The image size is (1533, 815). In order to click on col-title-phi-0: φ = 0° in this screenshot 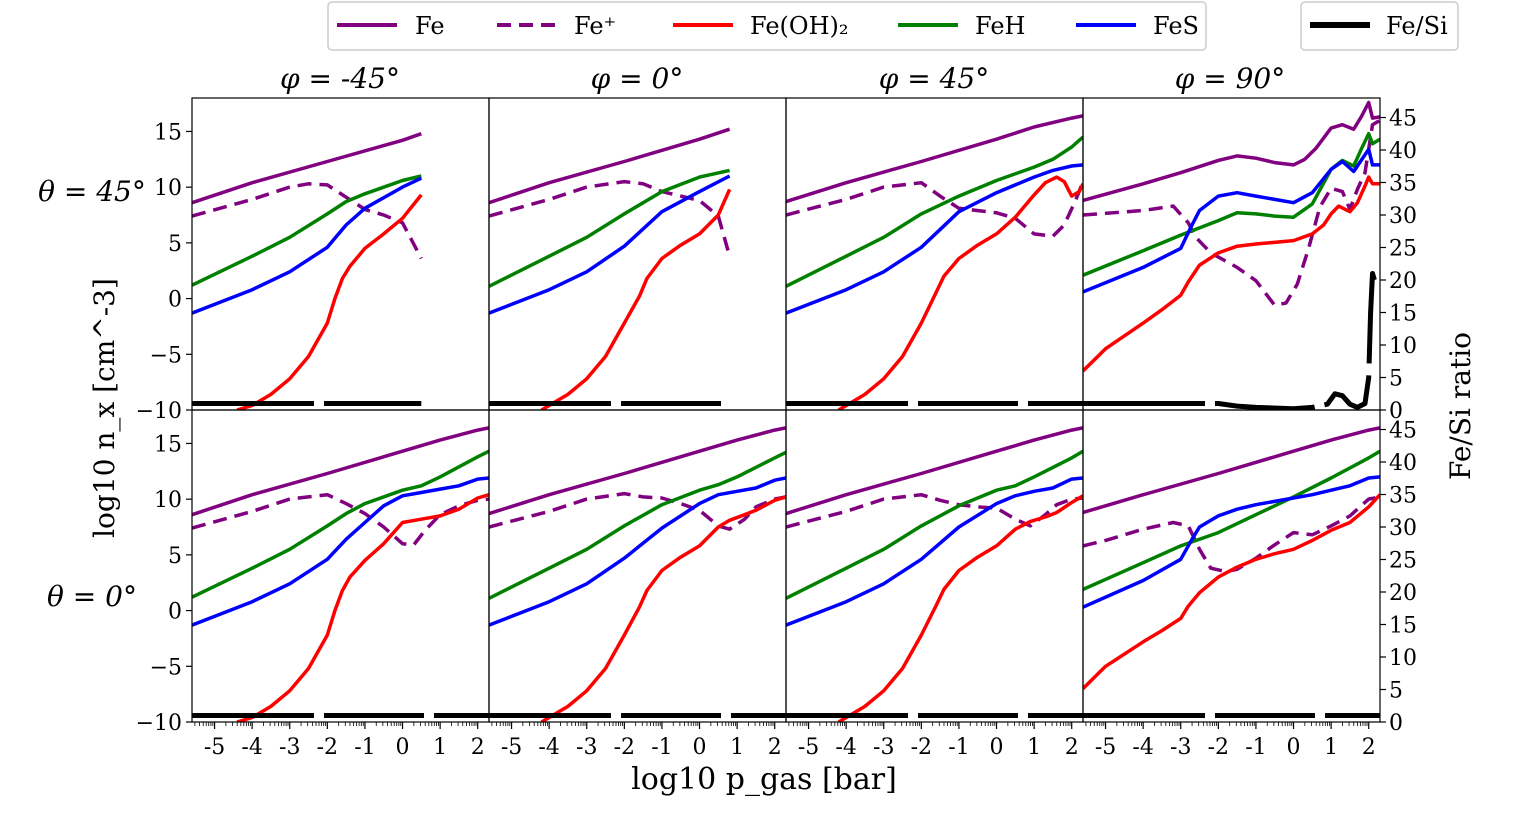, I will do `click(637, 78)`.